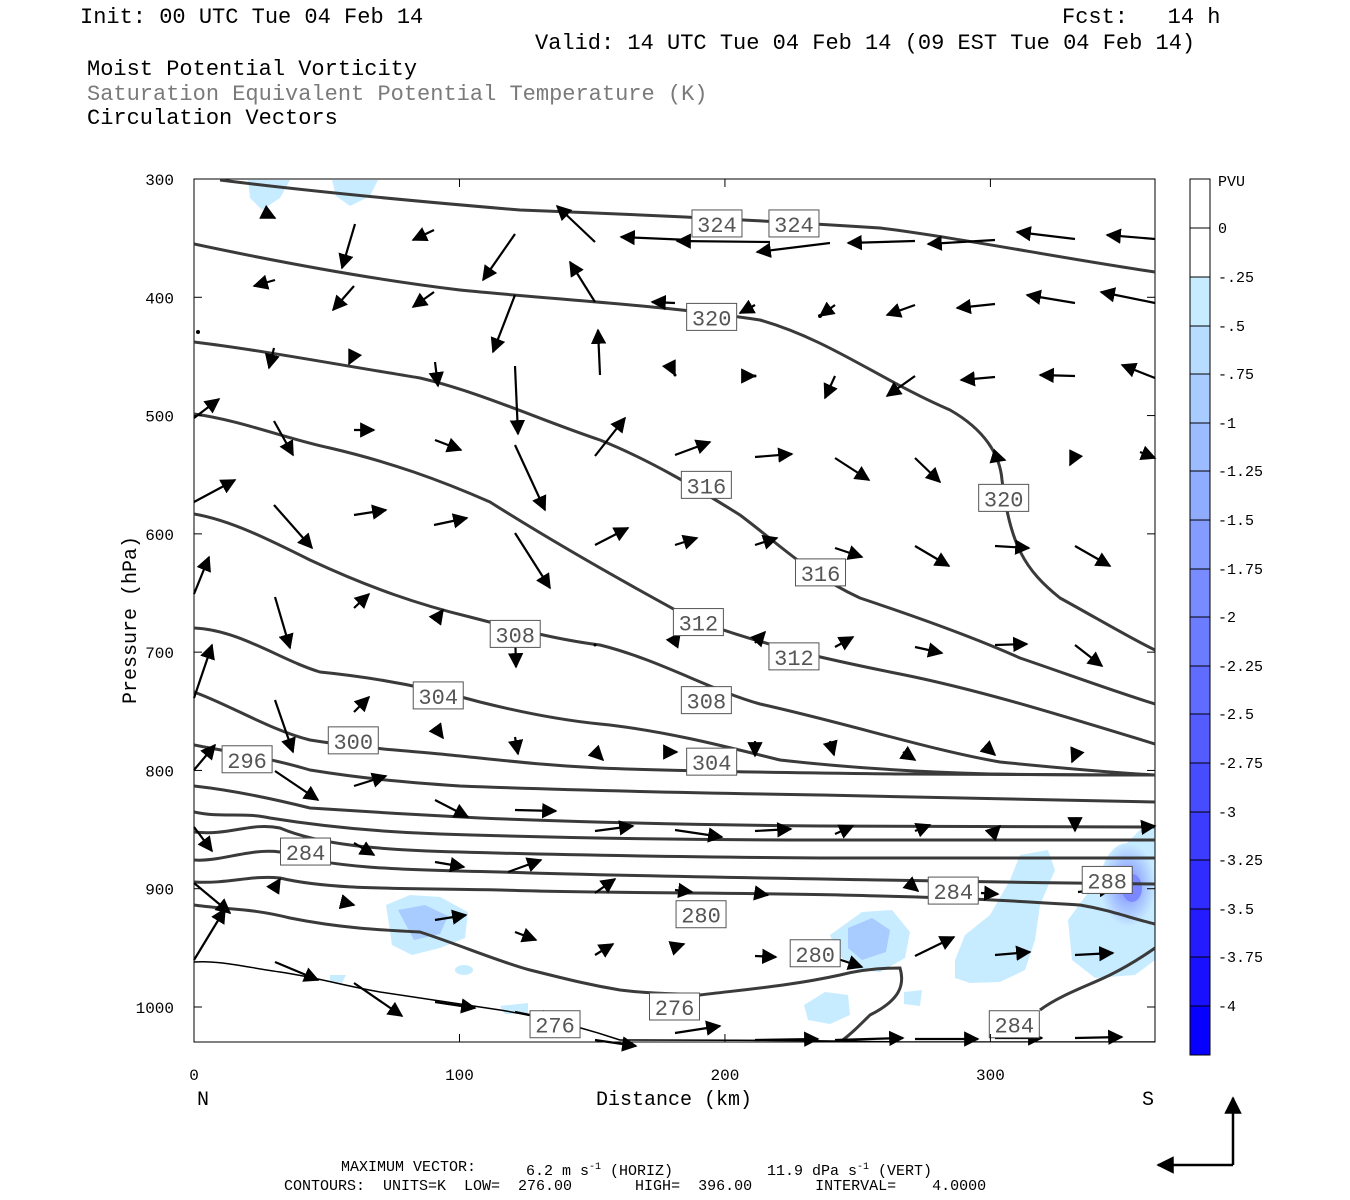 This screenshot has height=1200, width=1350. I want to click on horiz-value: 6.2 m s, so click(558, 1171).